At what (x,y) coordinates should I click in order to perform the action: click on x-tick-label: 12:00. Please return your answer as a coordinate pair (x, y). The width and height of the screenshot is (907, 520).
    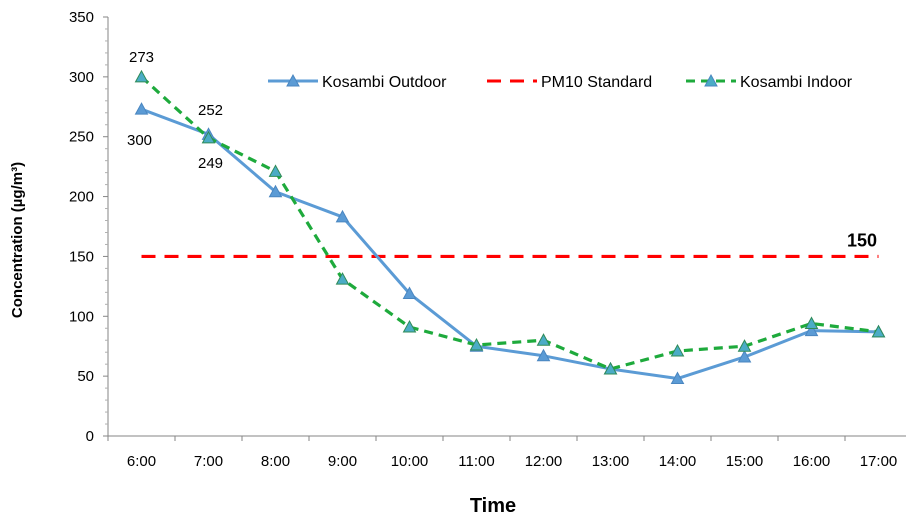
    Looking at the image, I should click on (544, 461).